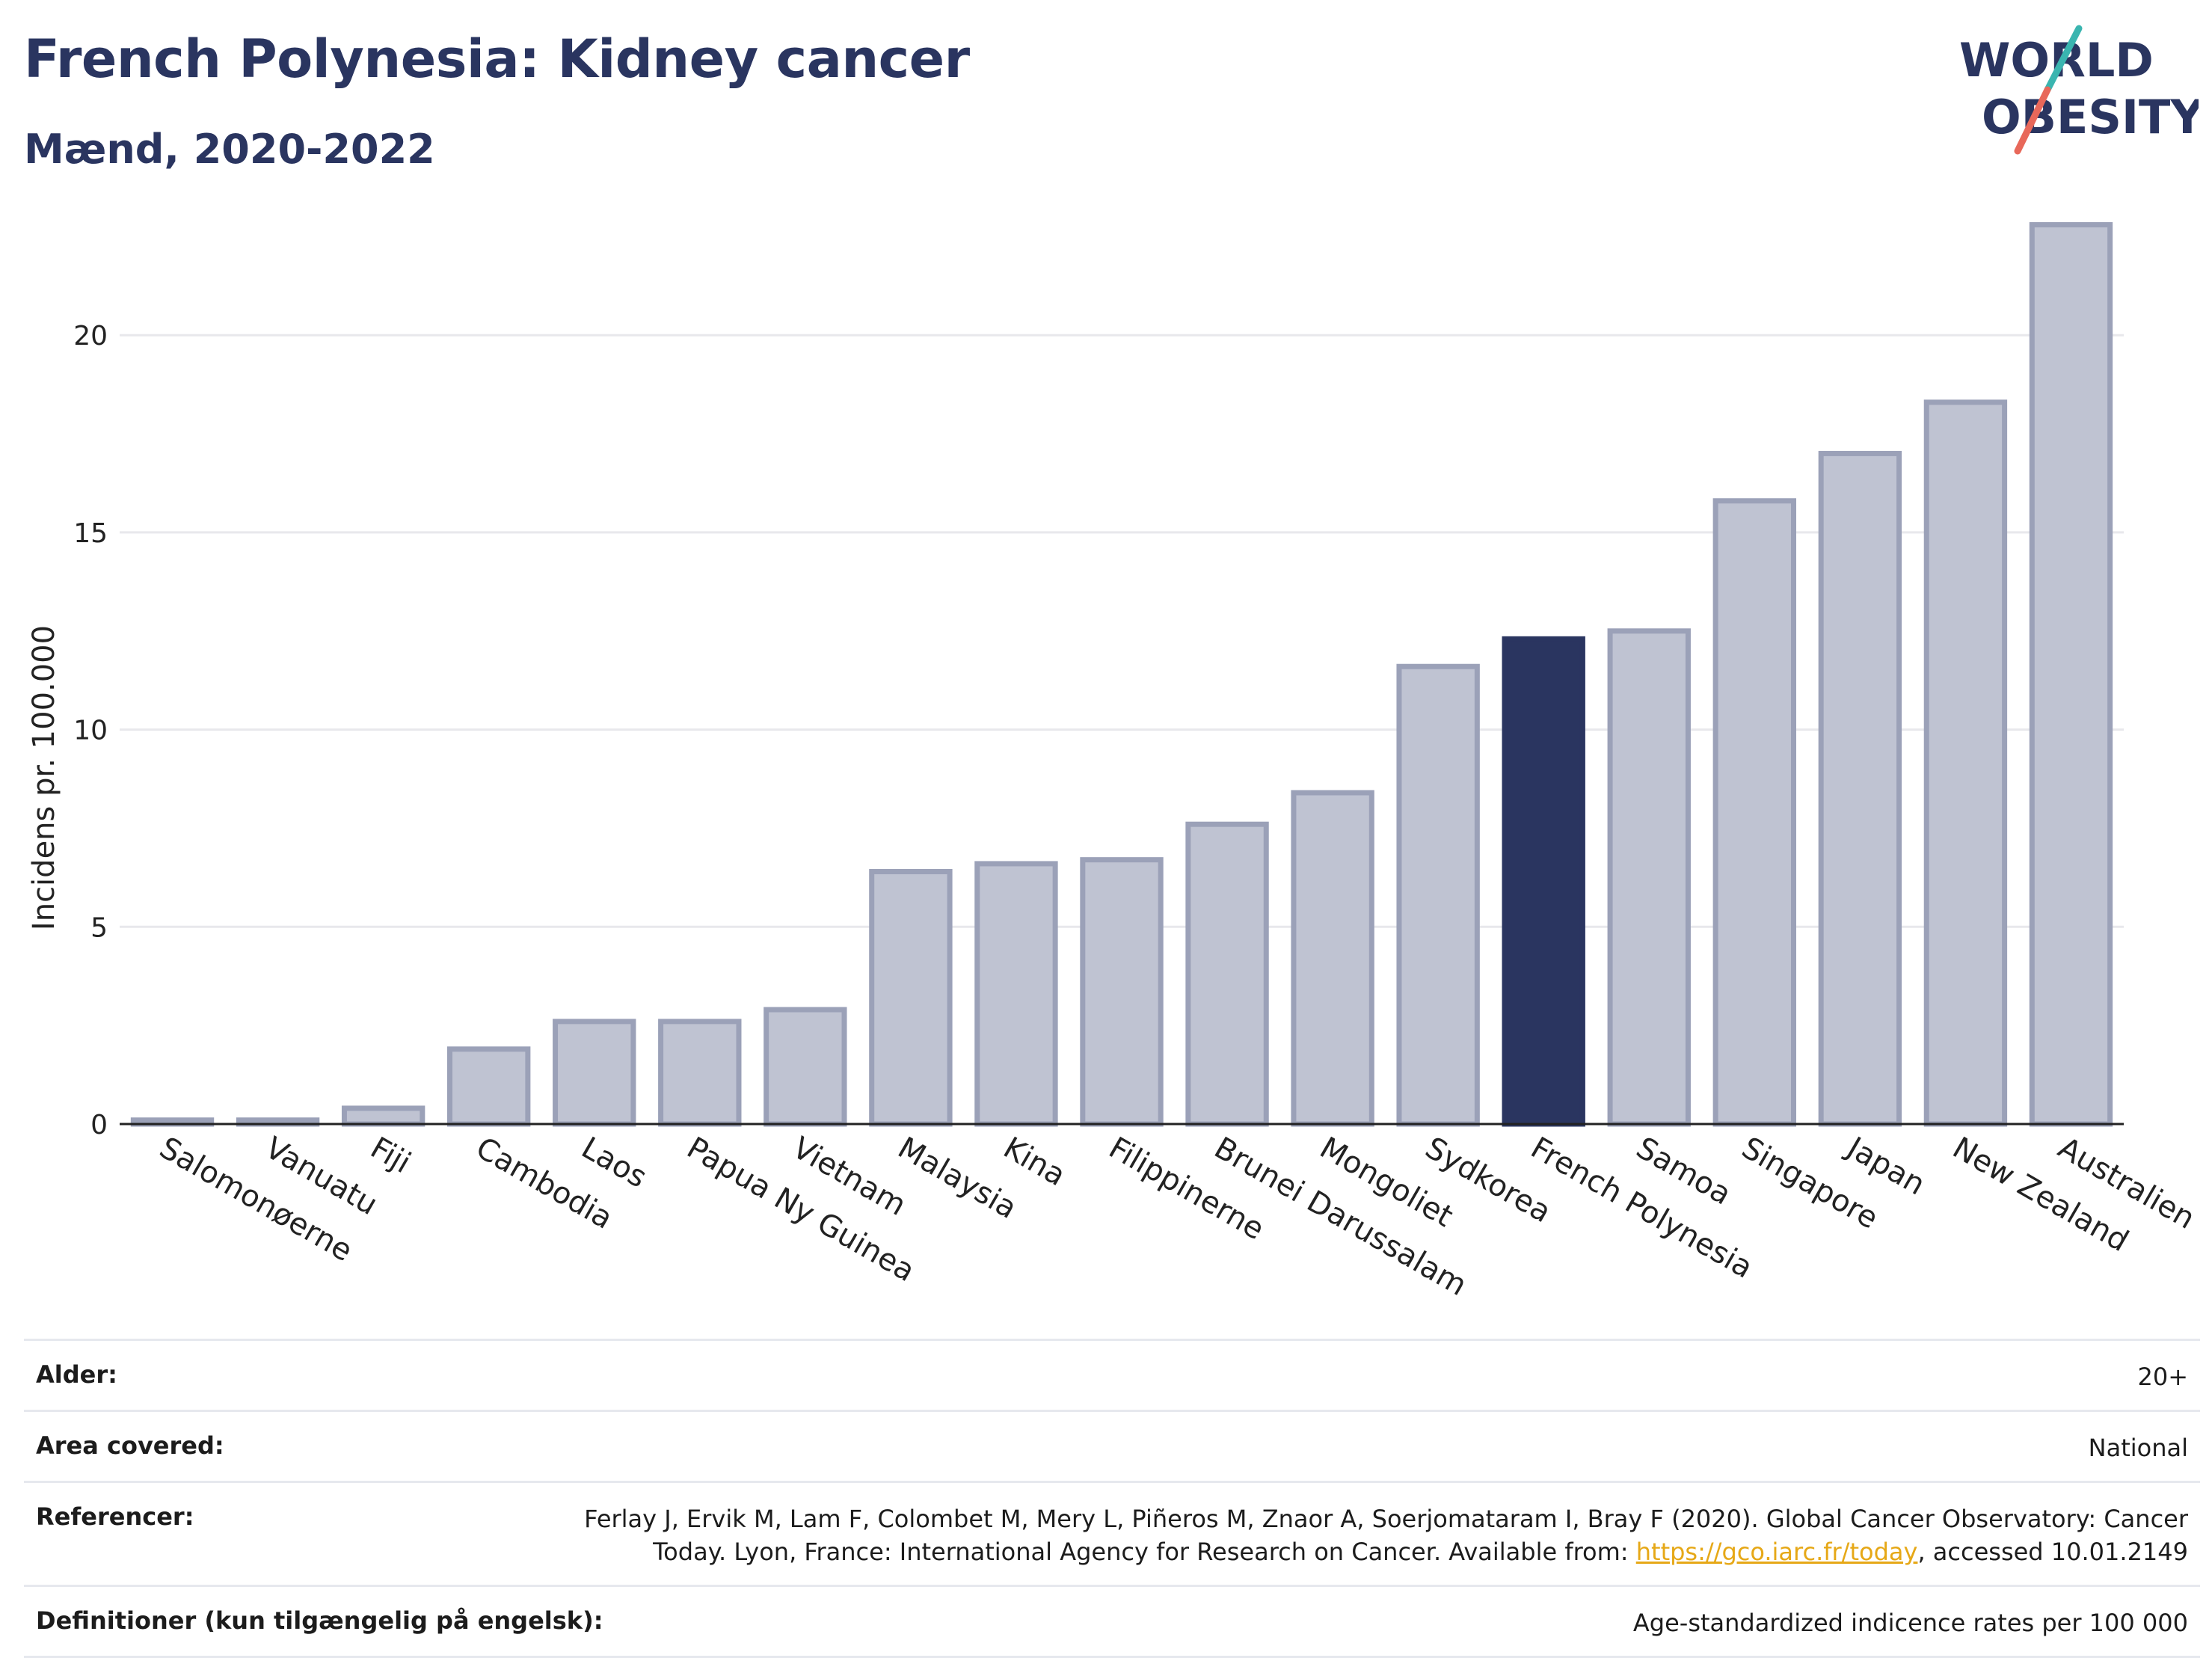 The height and width of the screenshot is (1658, 2212). I want to click on logo-slash-teal, so click(2063, 59).